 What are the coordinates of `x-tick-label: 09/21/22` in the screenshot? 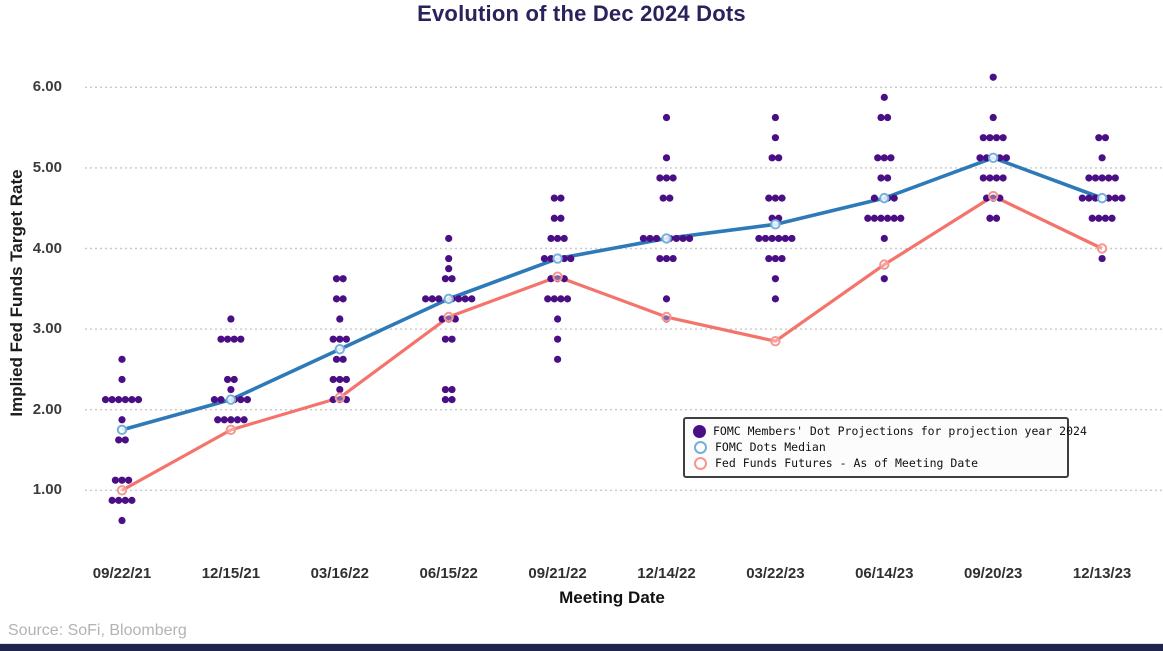 It's located at (557, 573).